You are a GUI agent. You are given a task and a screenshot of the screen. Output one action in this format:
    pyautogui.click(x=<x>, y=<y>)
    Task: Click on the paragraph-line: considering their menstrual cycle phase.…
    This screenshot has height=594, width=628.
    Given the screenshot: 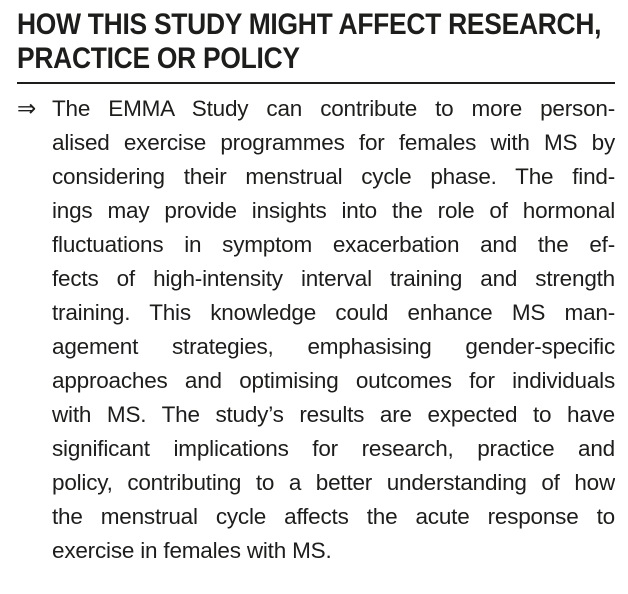 What is the action you would take?
    pyautogui.click(x=333, y=176)
    